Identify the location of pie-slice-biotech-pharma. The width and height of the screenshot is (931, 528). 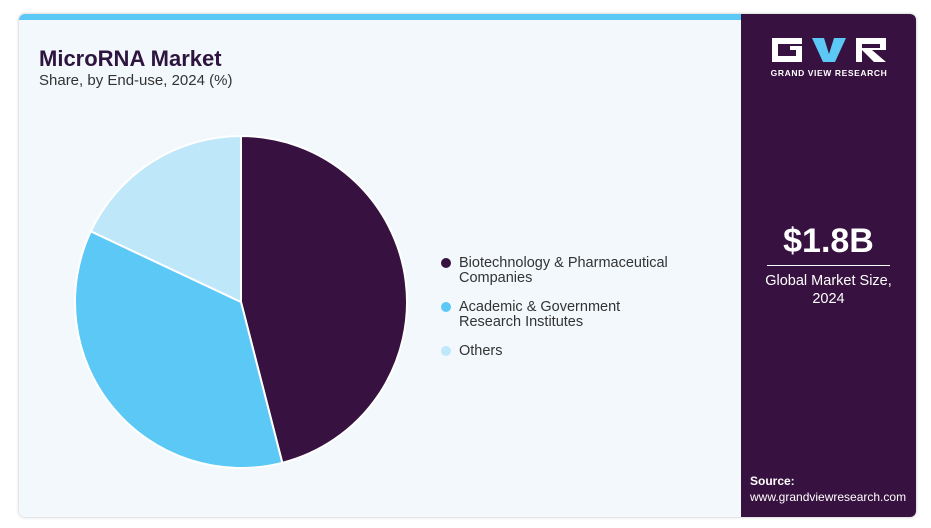
(324, 299).